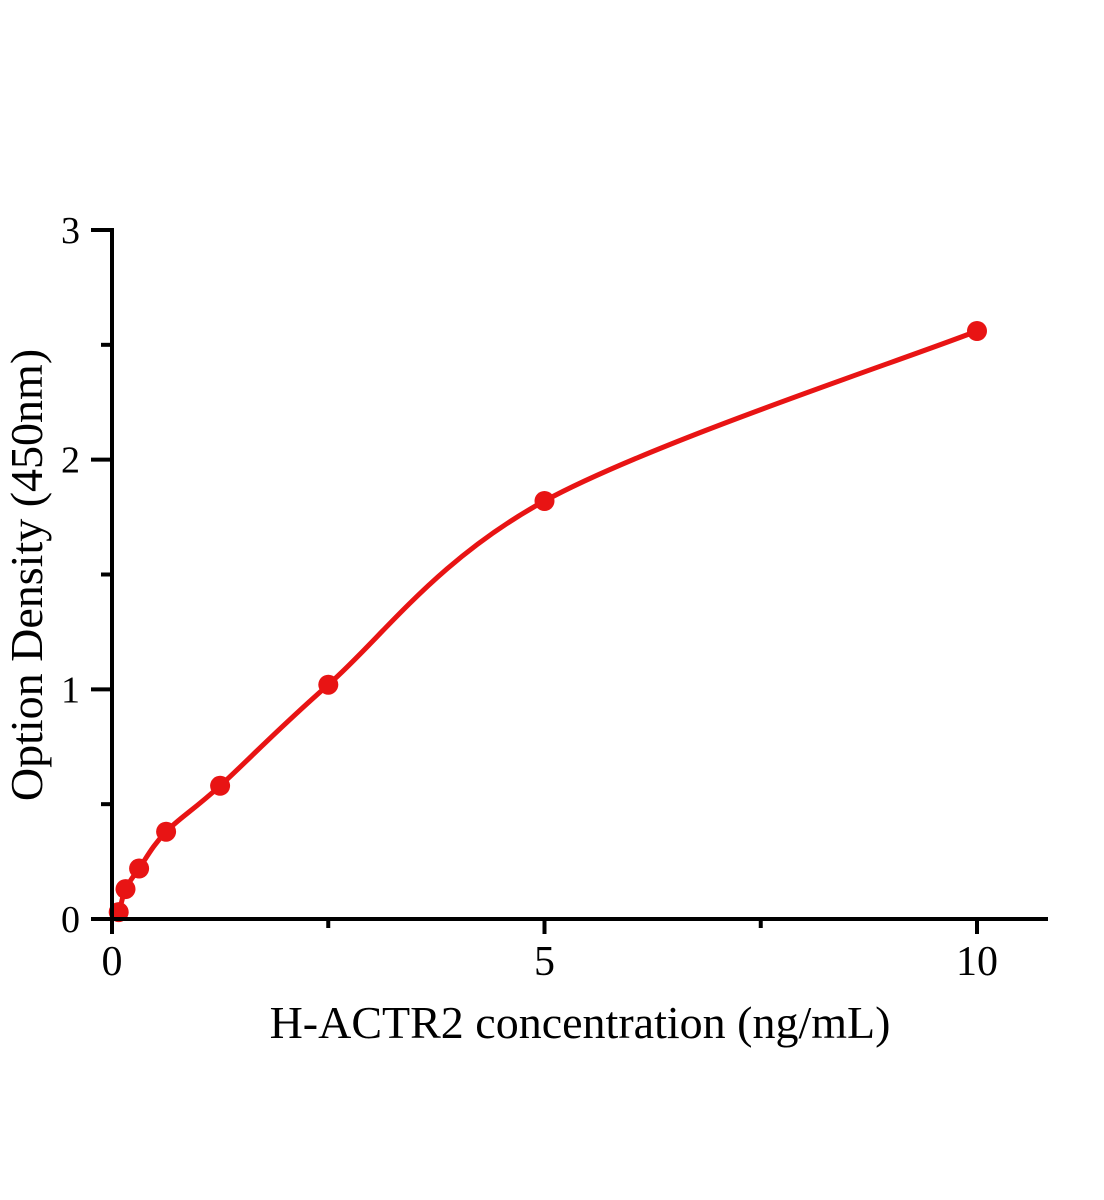 The width and height of the screenshot is (1104, 1200). Describe the element at coordinates (544, 962) in the screenshot. I see `x-tick-label: 5` at that location.